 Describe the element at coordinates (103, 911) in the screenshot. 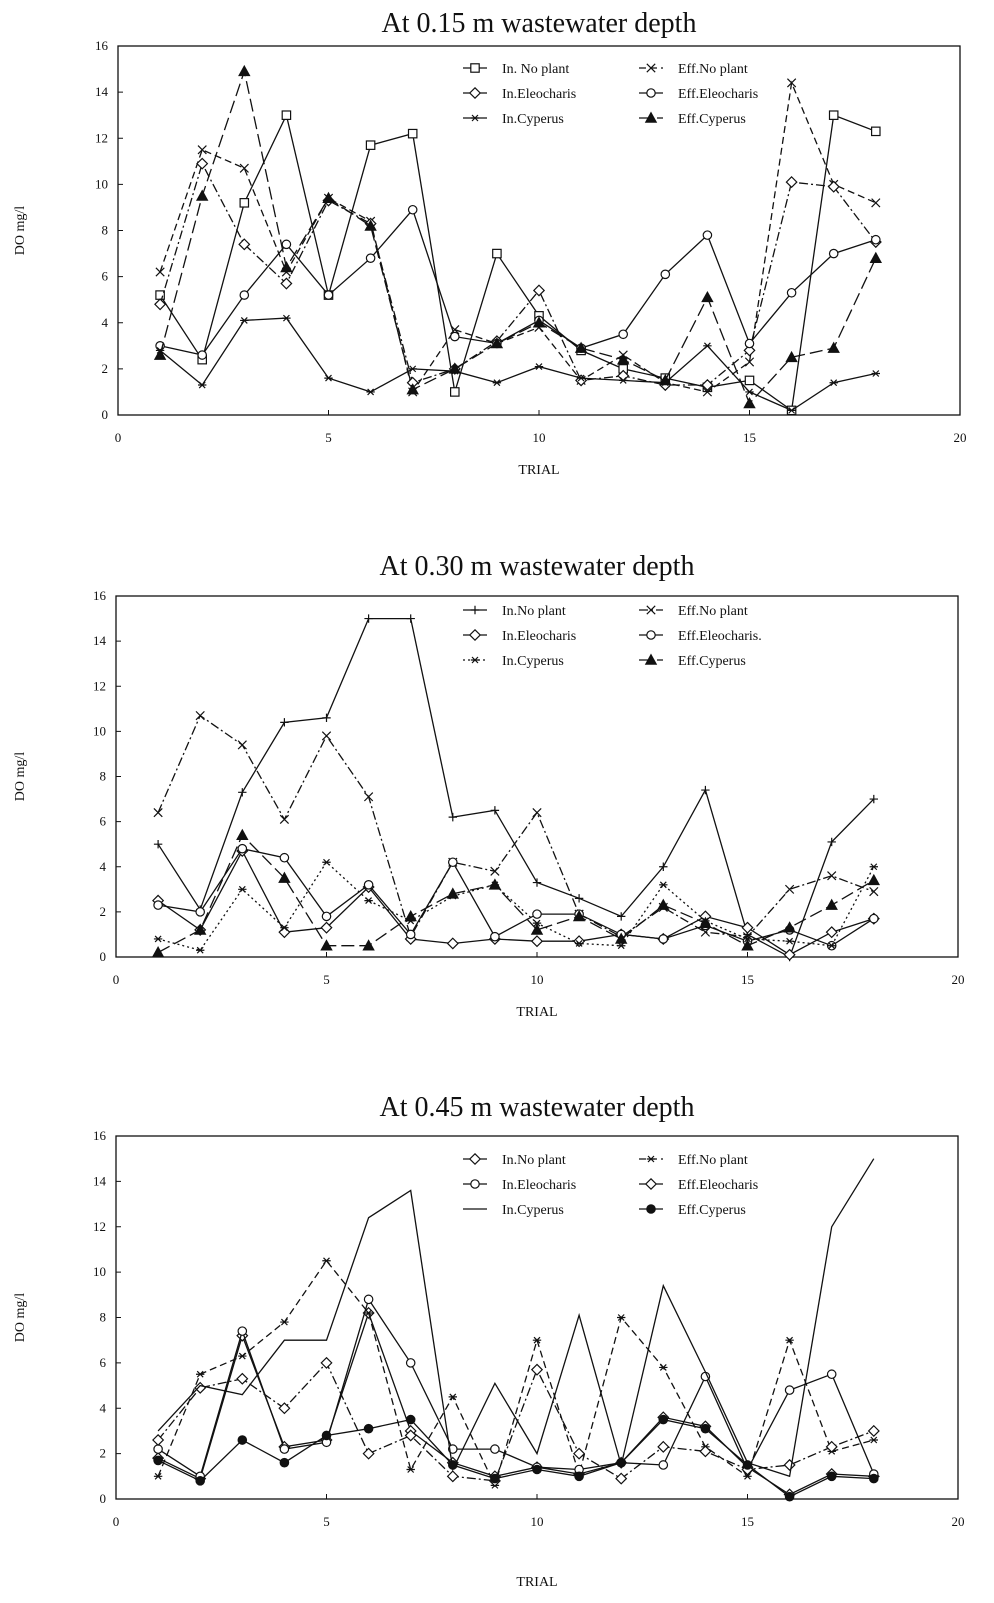

I see `y-tick-label: 2` at that location.